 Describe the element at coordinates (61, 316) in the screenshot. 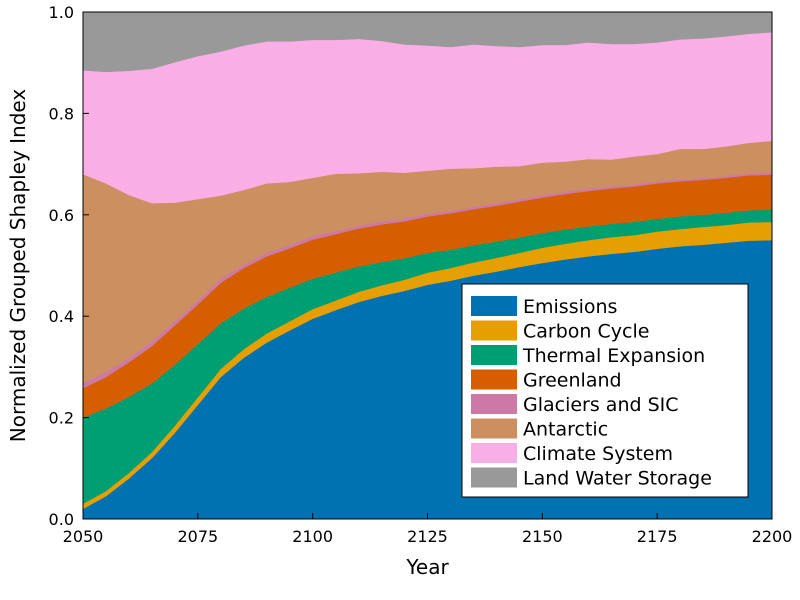

I see `y-tick-label: 0.4` at that location.